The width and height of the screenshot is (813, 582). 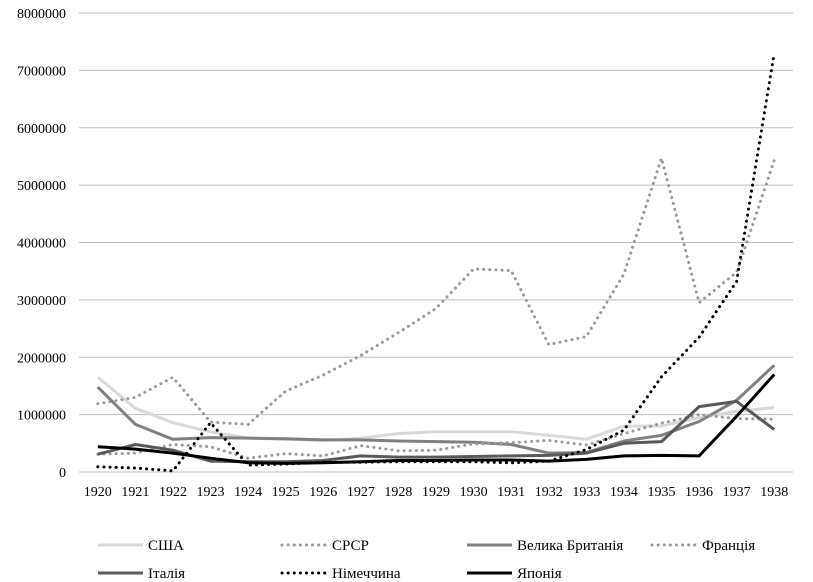 What do you see at coordinates (549, 492) in the screenshot?
I see `x-tick-label: 1932` at bounding box center [549, 492].